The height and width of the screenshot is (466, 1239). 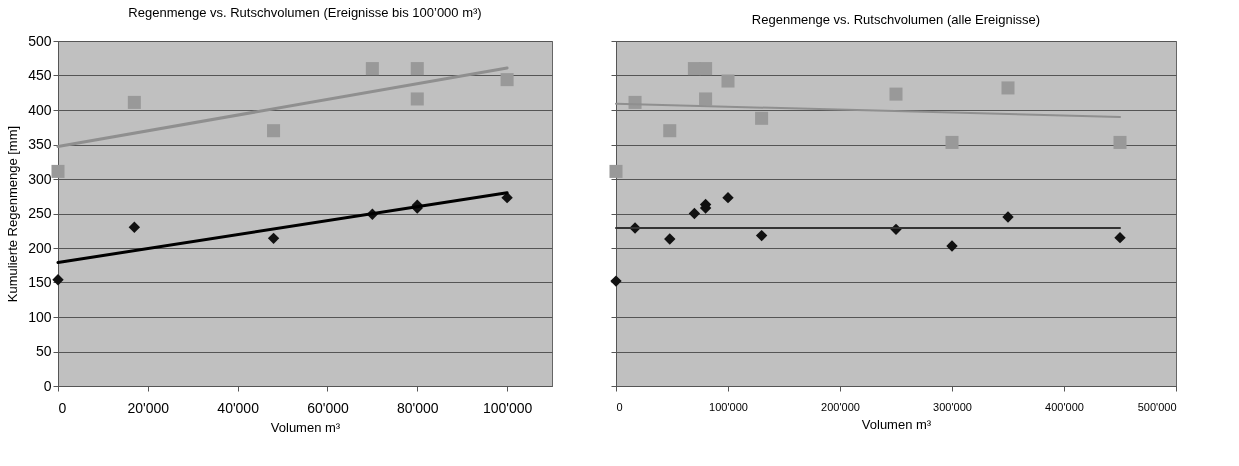 I want to click on x-tick-label: 400'000, so click(x=1064, y=406).